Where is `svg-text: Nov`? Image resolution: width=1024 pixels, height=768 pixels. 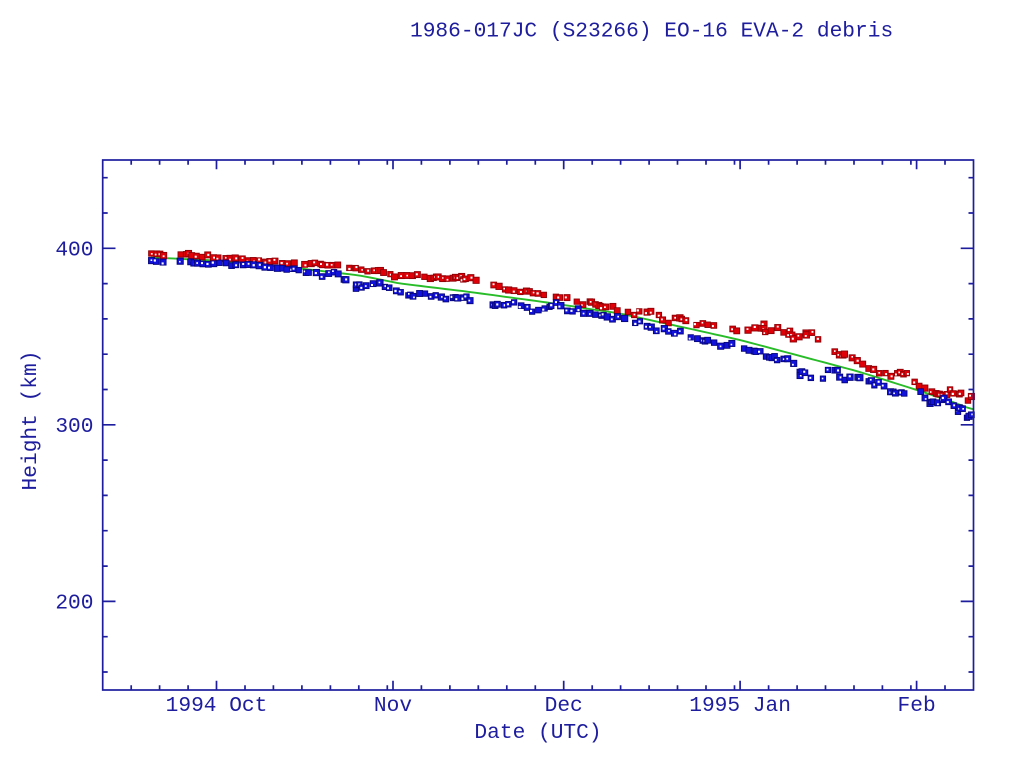
svg-text: Nov is located at coordinates (393, 706).